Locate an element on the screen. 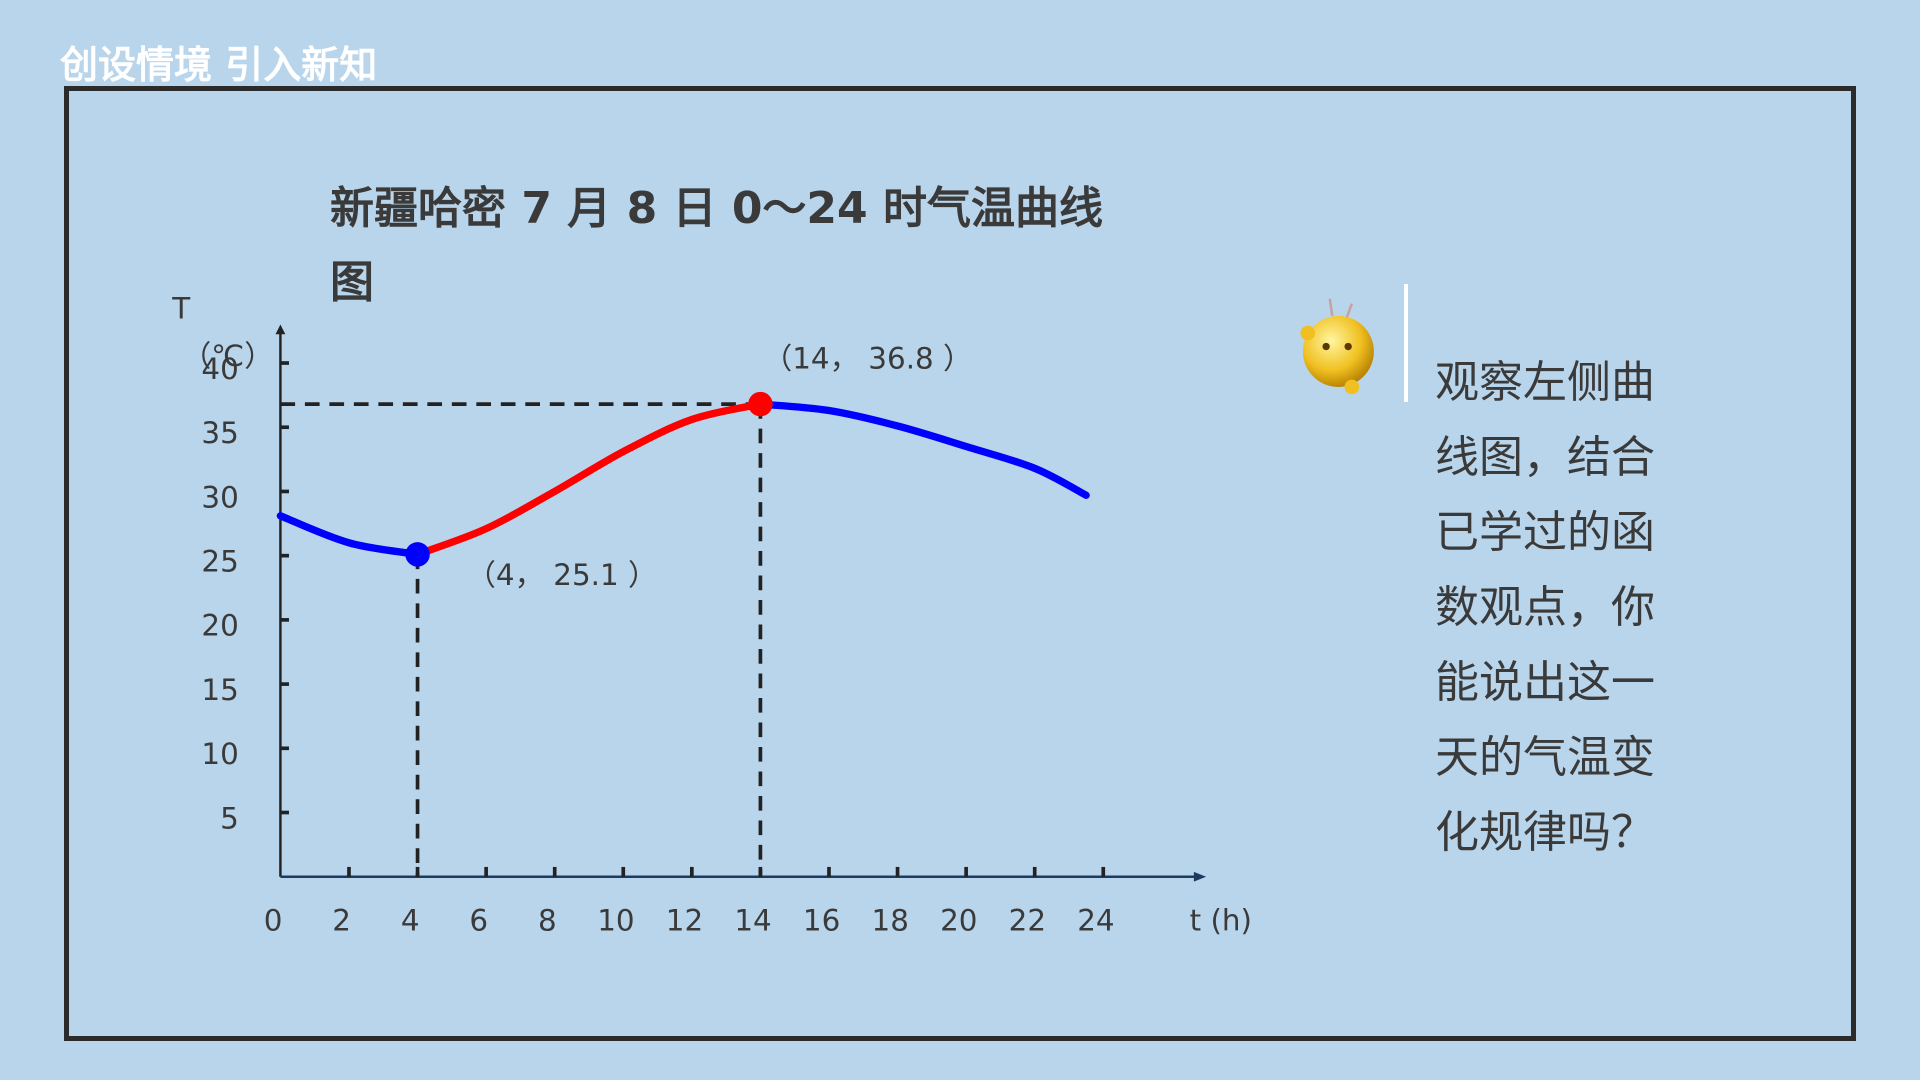  x-tick-label: 22 is located at coordinates (1027, 921).